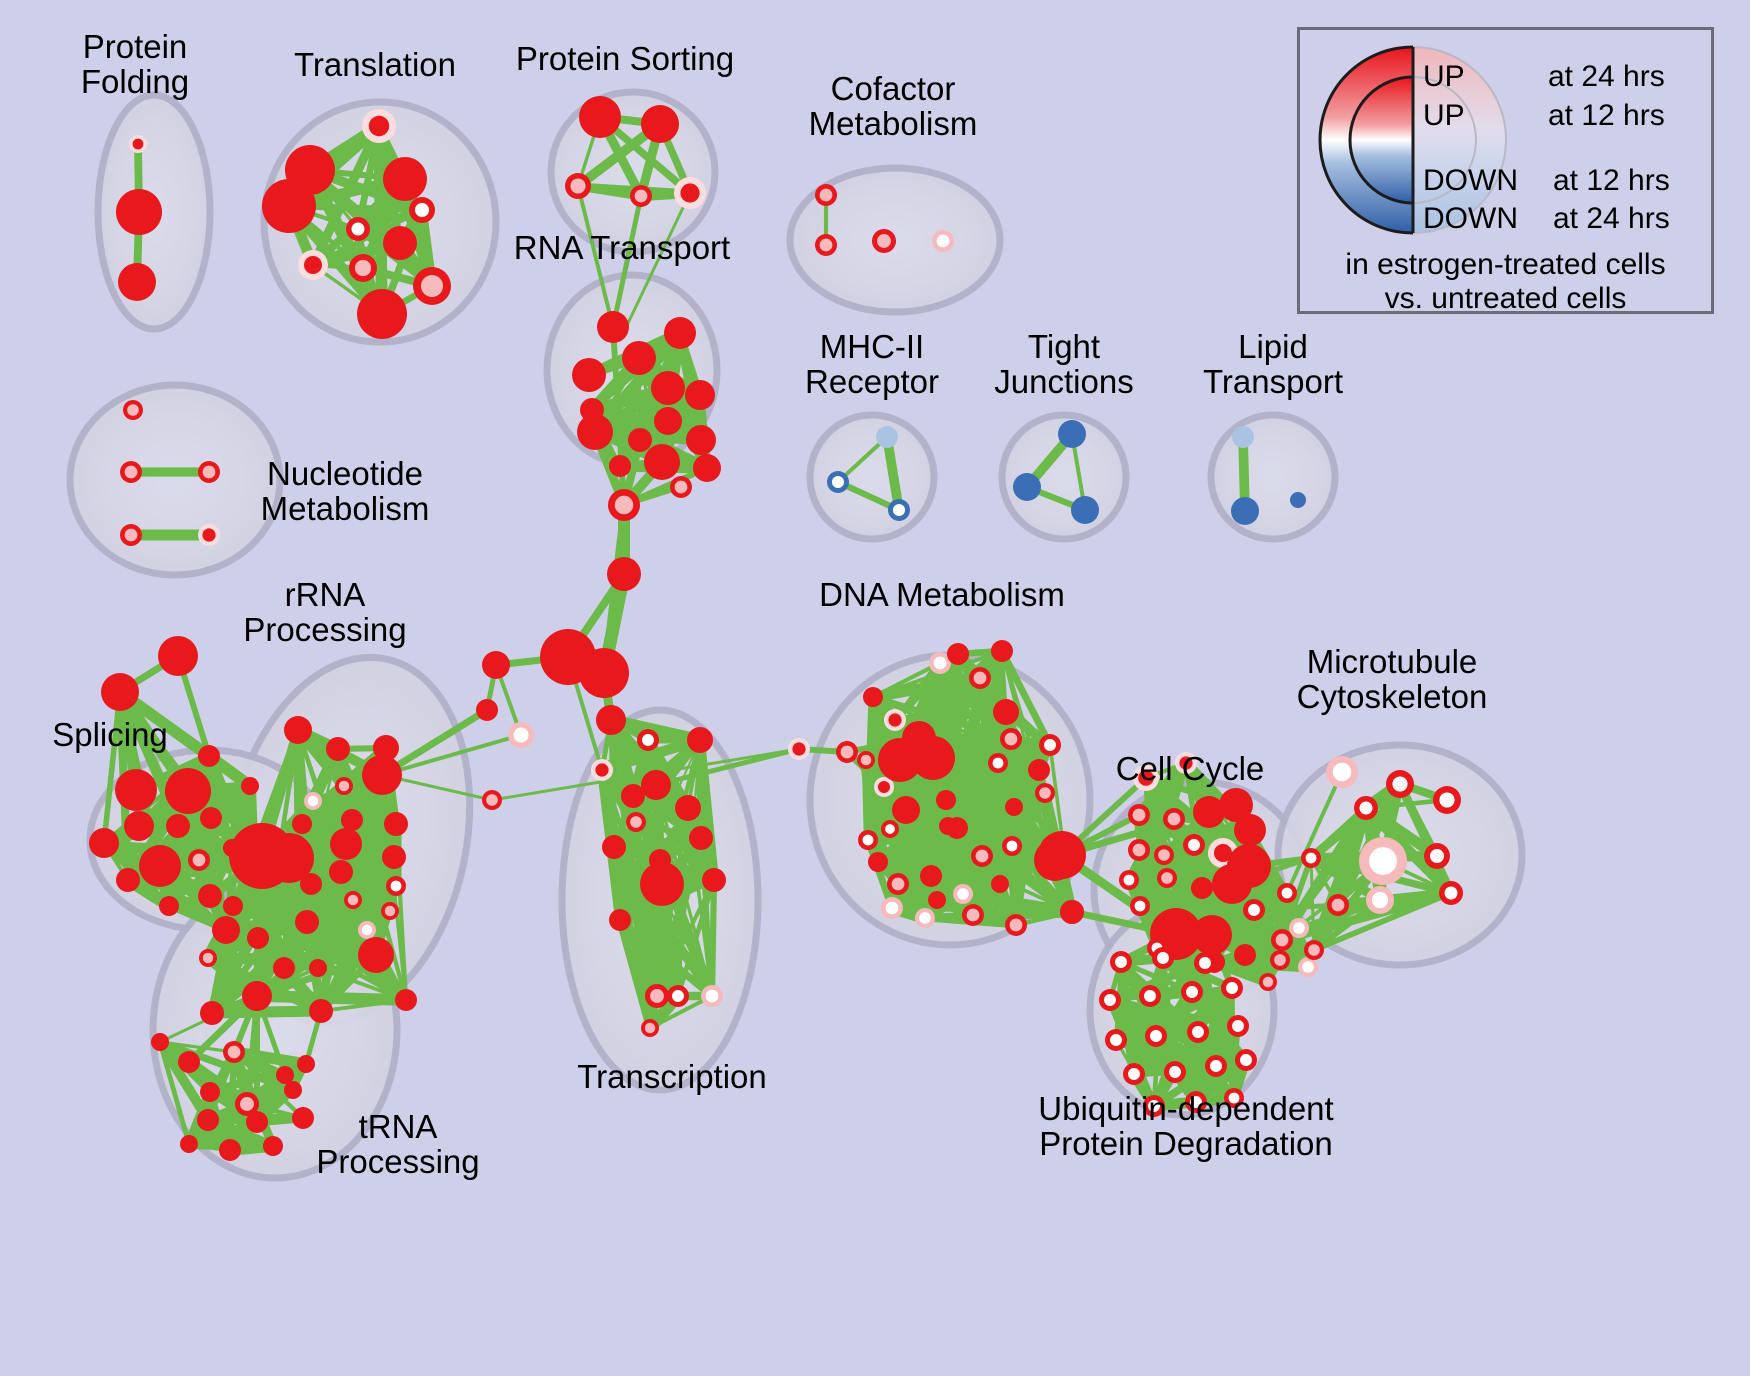 The image size is (1750, 1376). Describe the element at coordinates (892, 908) in the screenshot. I see `network-node-dna-metabolism-25-core` at that location.